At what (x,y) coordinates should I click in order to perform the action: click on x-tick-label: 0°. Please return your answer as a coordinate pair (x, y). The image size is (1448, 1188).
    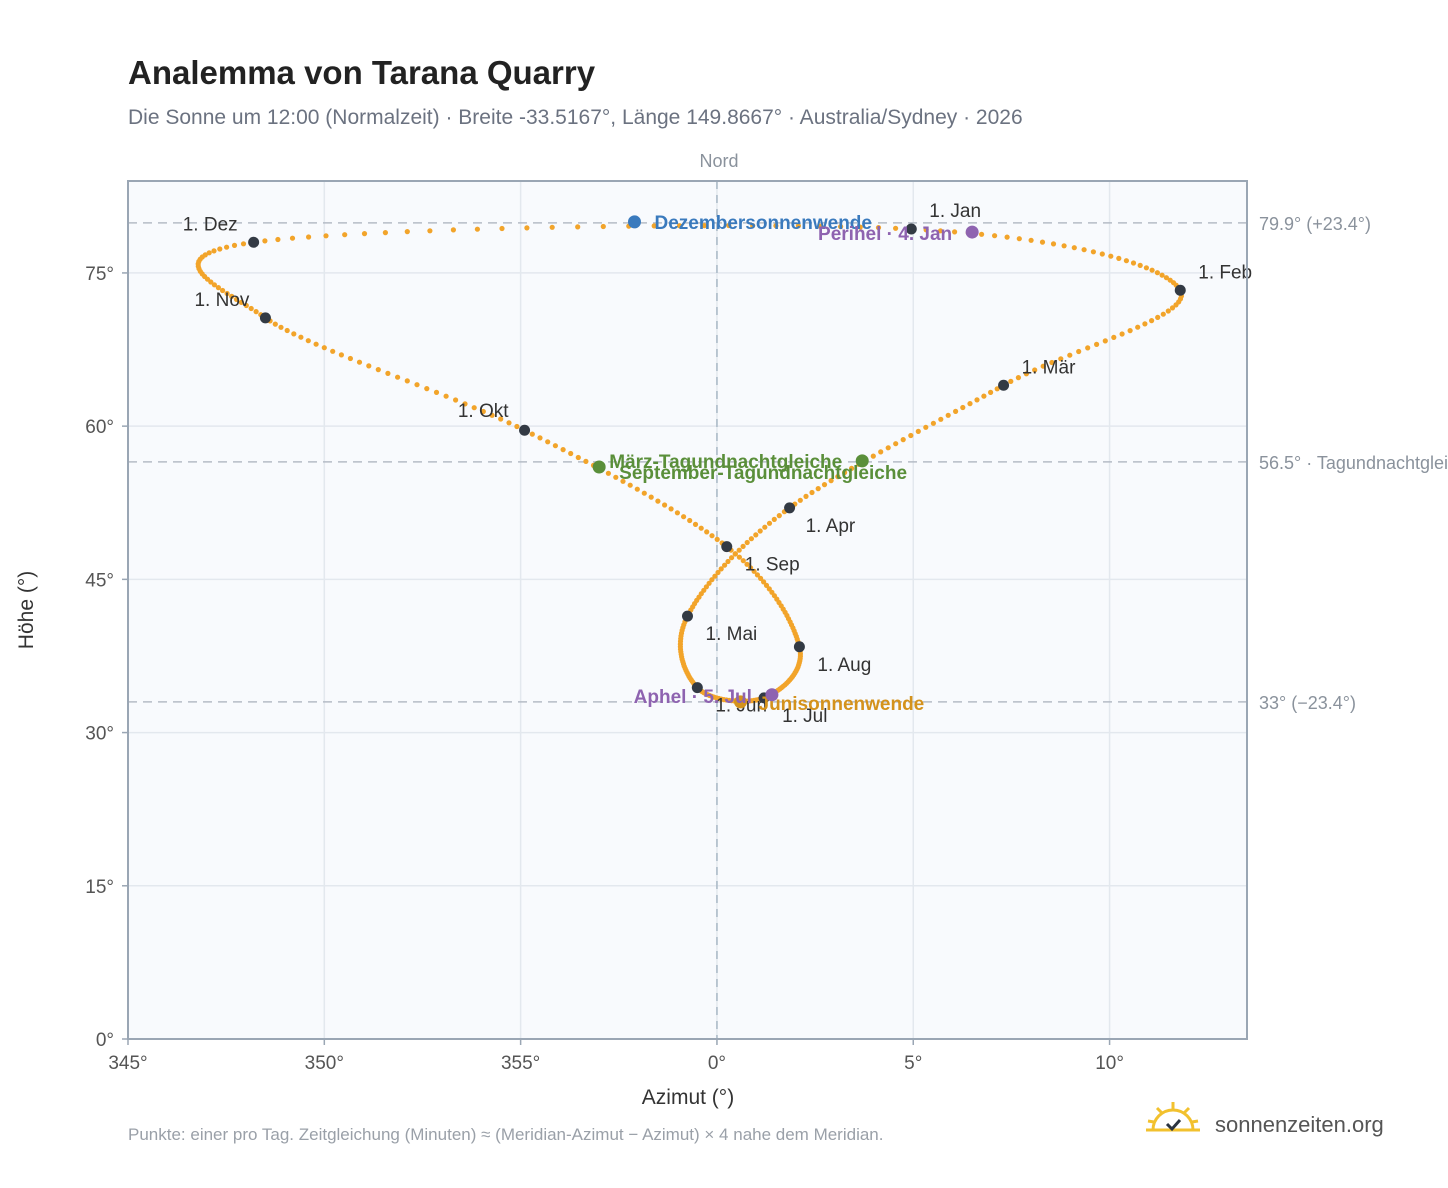
    Looking at the image, I should click on (717, 1063).